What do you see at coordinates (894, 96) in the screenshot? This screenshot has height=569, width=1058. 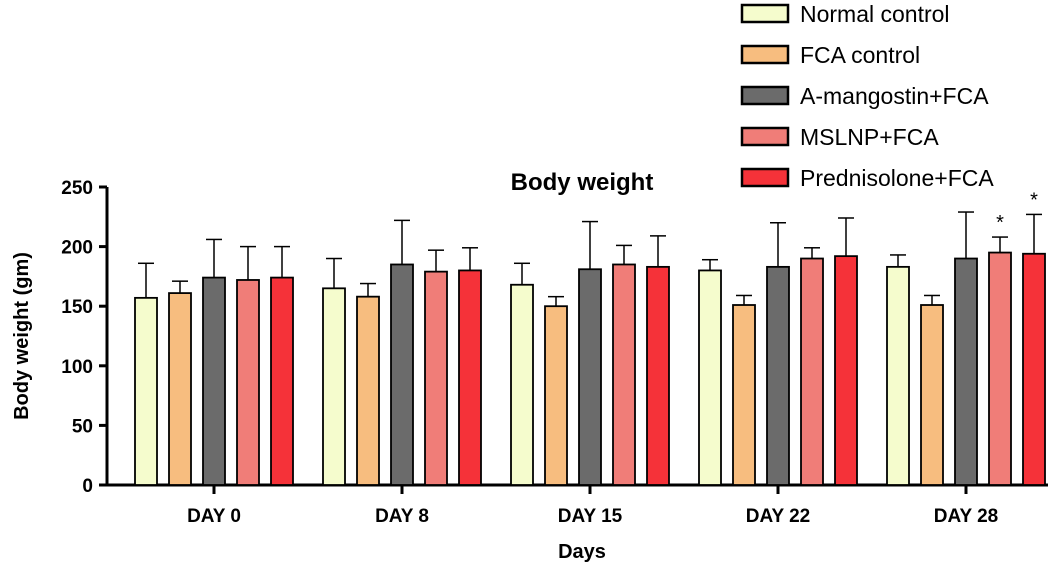 I see `legend-label: A-mangostin+FCA` at bounding box center [894, 96].